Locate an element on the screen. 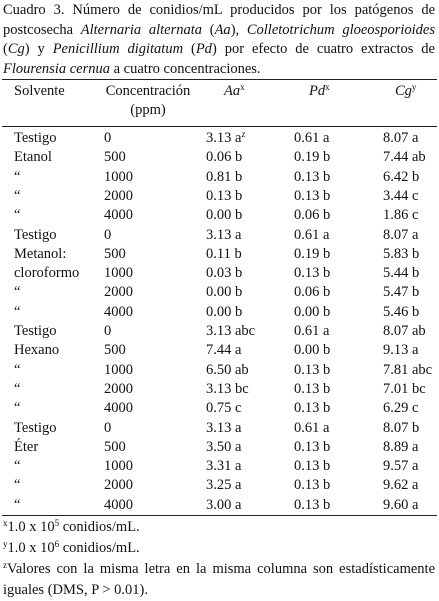 This screenshot has height=601, width=439. table-cell: 0.61 a is located at coordinates (312, 427).